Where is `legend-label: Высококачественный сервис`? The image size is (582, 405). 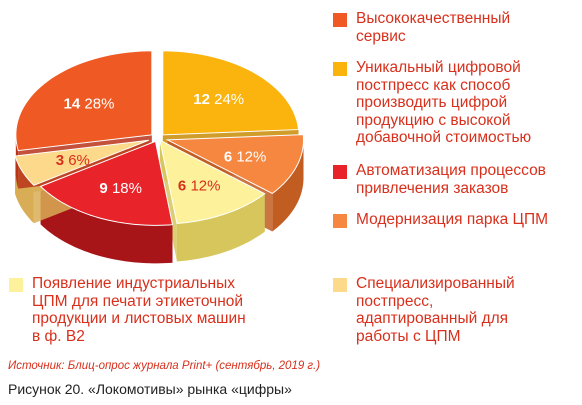 legend-label: Высококачественный сервис is located at coordinates (433, 27).